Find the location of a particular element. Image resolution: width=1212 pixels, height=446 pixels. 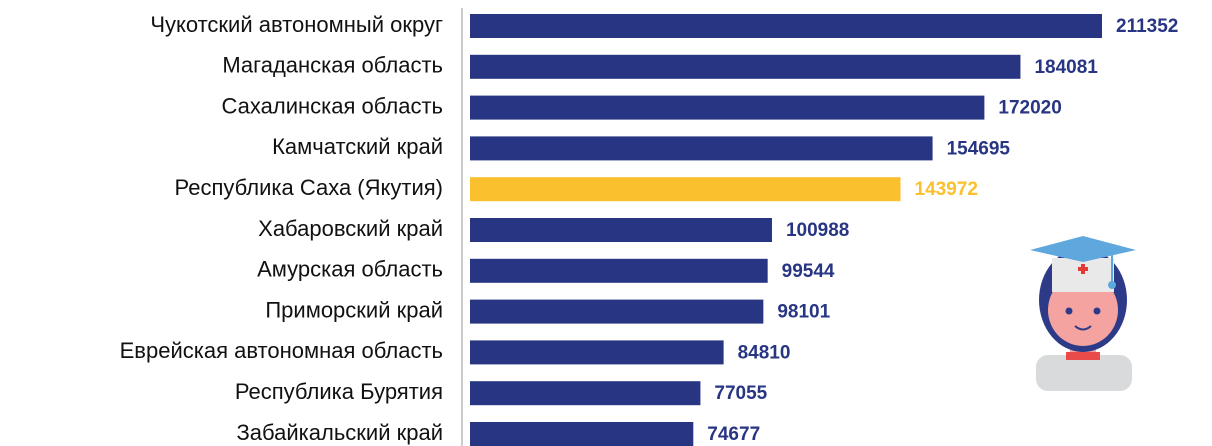

value-label: 98101 is located at coordinates (803, 312).